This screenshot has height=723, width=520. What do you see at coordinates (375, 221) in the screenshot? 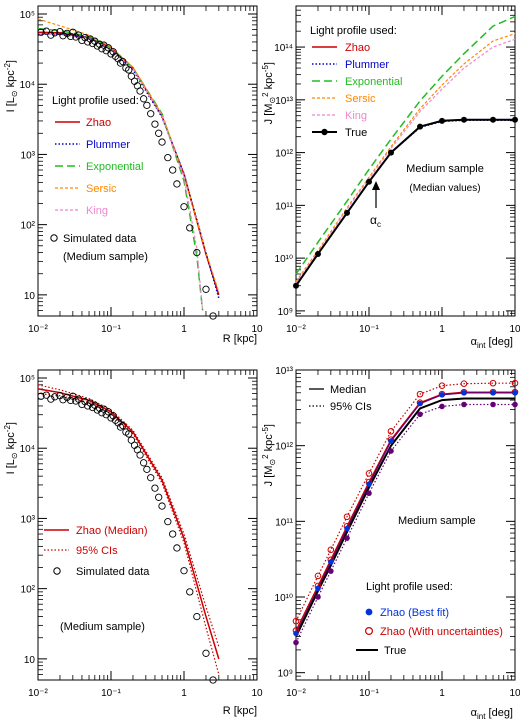
I see `alpha-c-label: αc` at bounding box center [375, 221].